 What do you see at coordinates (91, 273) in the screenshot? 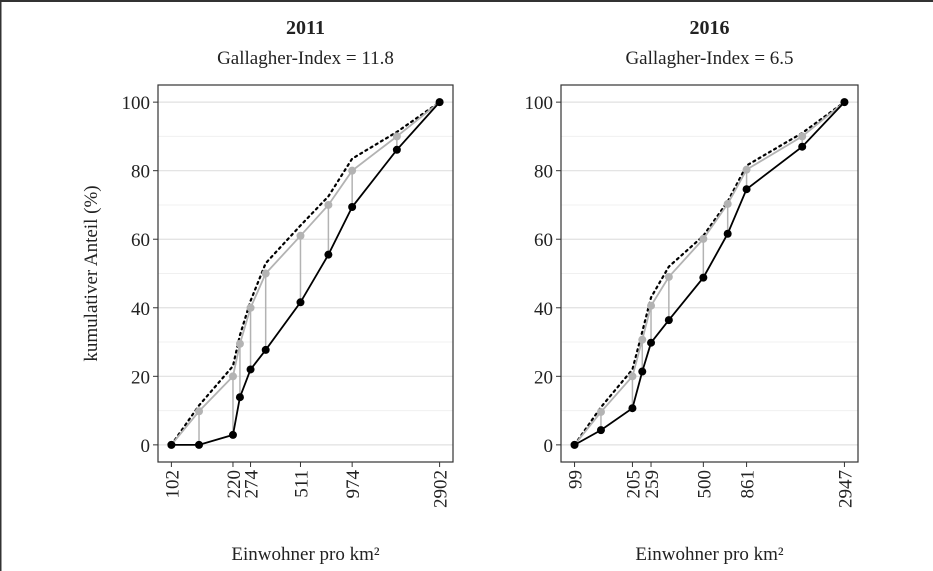
I see `y-axis-label: kumulativer Anteil (%)` at bounding box center [91, 273].